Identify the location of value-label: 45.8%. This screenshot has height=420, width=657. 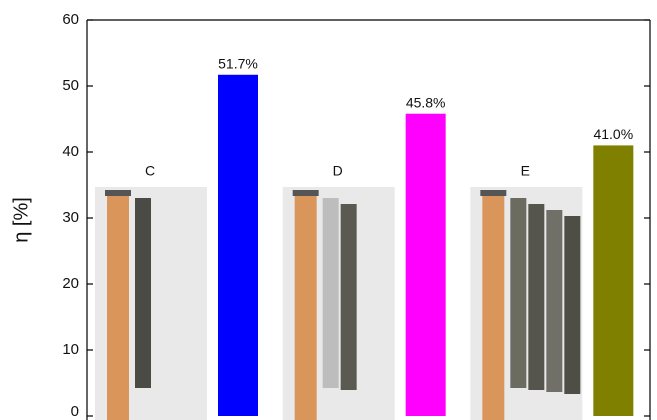
(426, 102).